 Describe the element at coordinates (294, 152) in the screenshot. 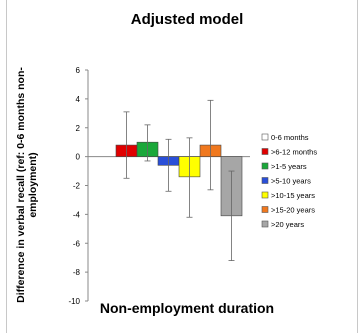

I see `legend-label: >6-12 months` at that location.